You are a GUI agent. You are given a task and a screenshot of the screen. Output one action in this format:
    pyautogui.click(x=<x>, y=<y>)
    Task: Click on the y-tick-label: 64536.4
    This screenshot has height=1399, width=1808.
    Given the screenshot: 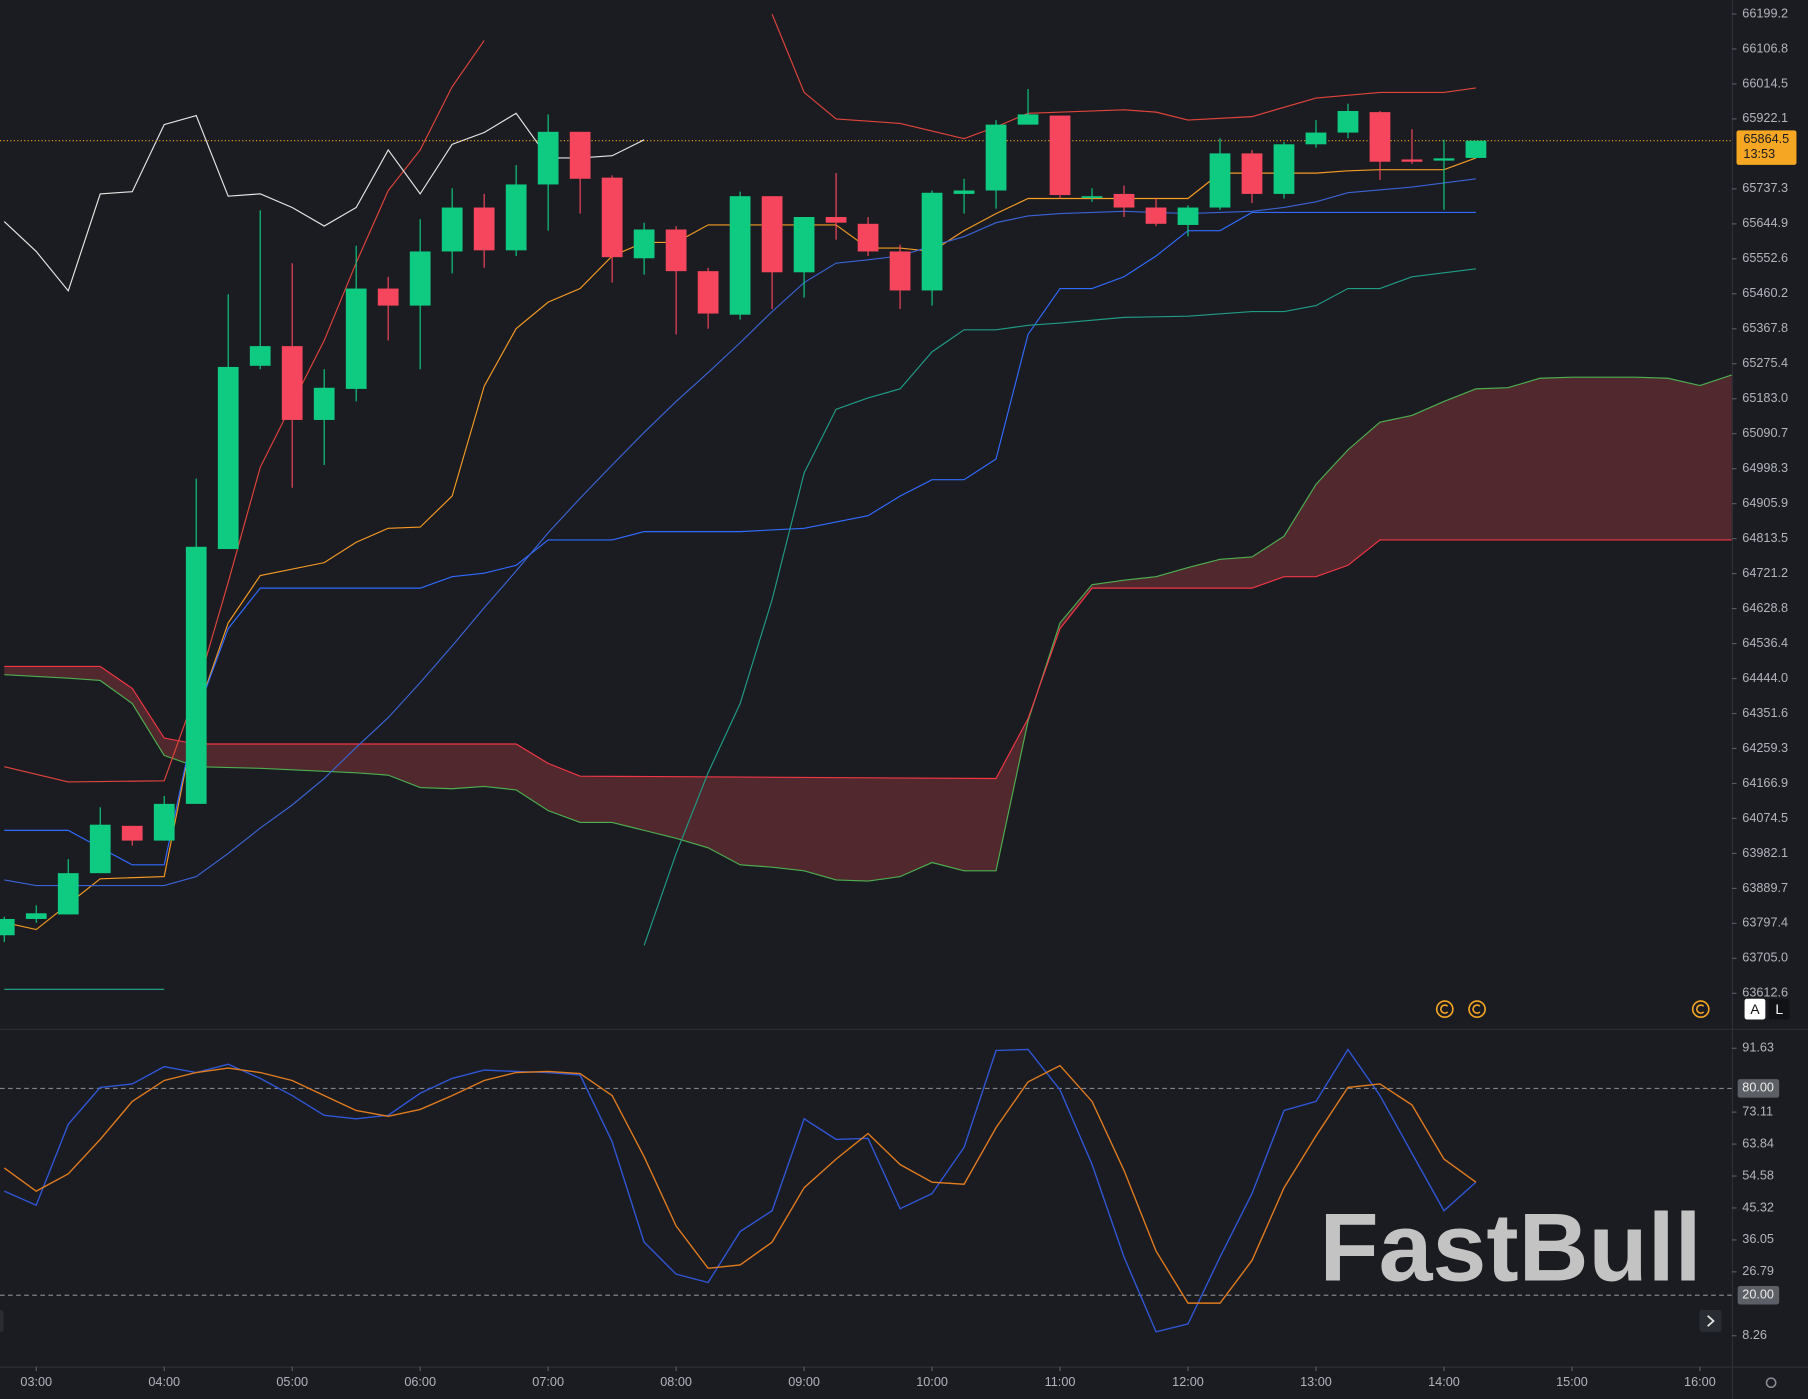 What is the action you would take?
    pyautogui.click(x=1765, y=643)
    